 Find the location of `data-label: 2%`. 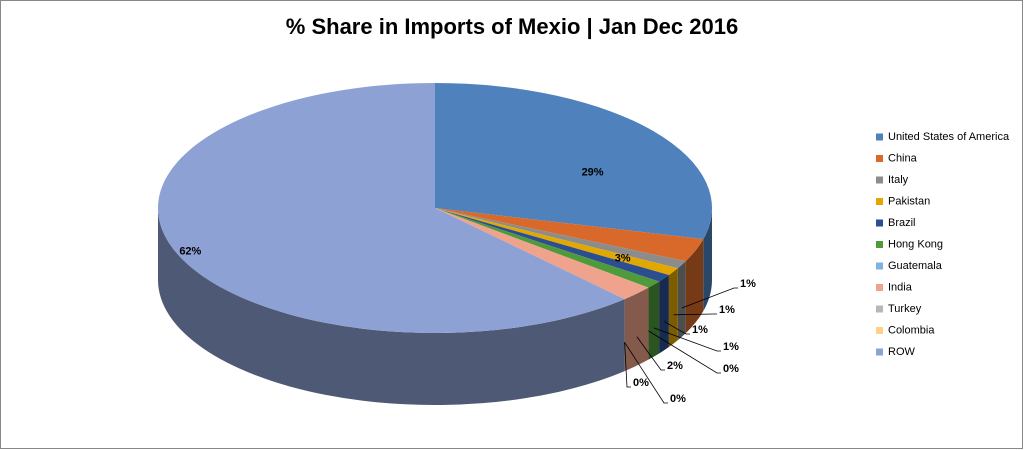

data-label: 2% is located at coordinates (675, 366).